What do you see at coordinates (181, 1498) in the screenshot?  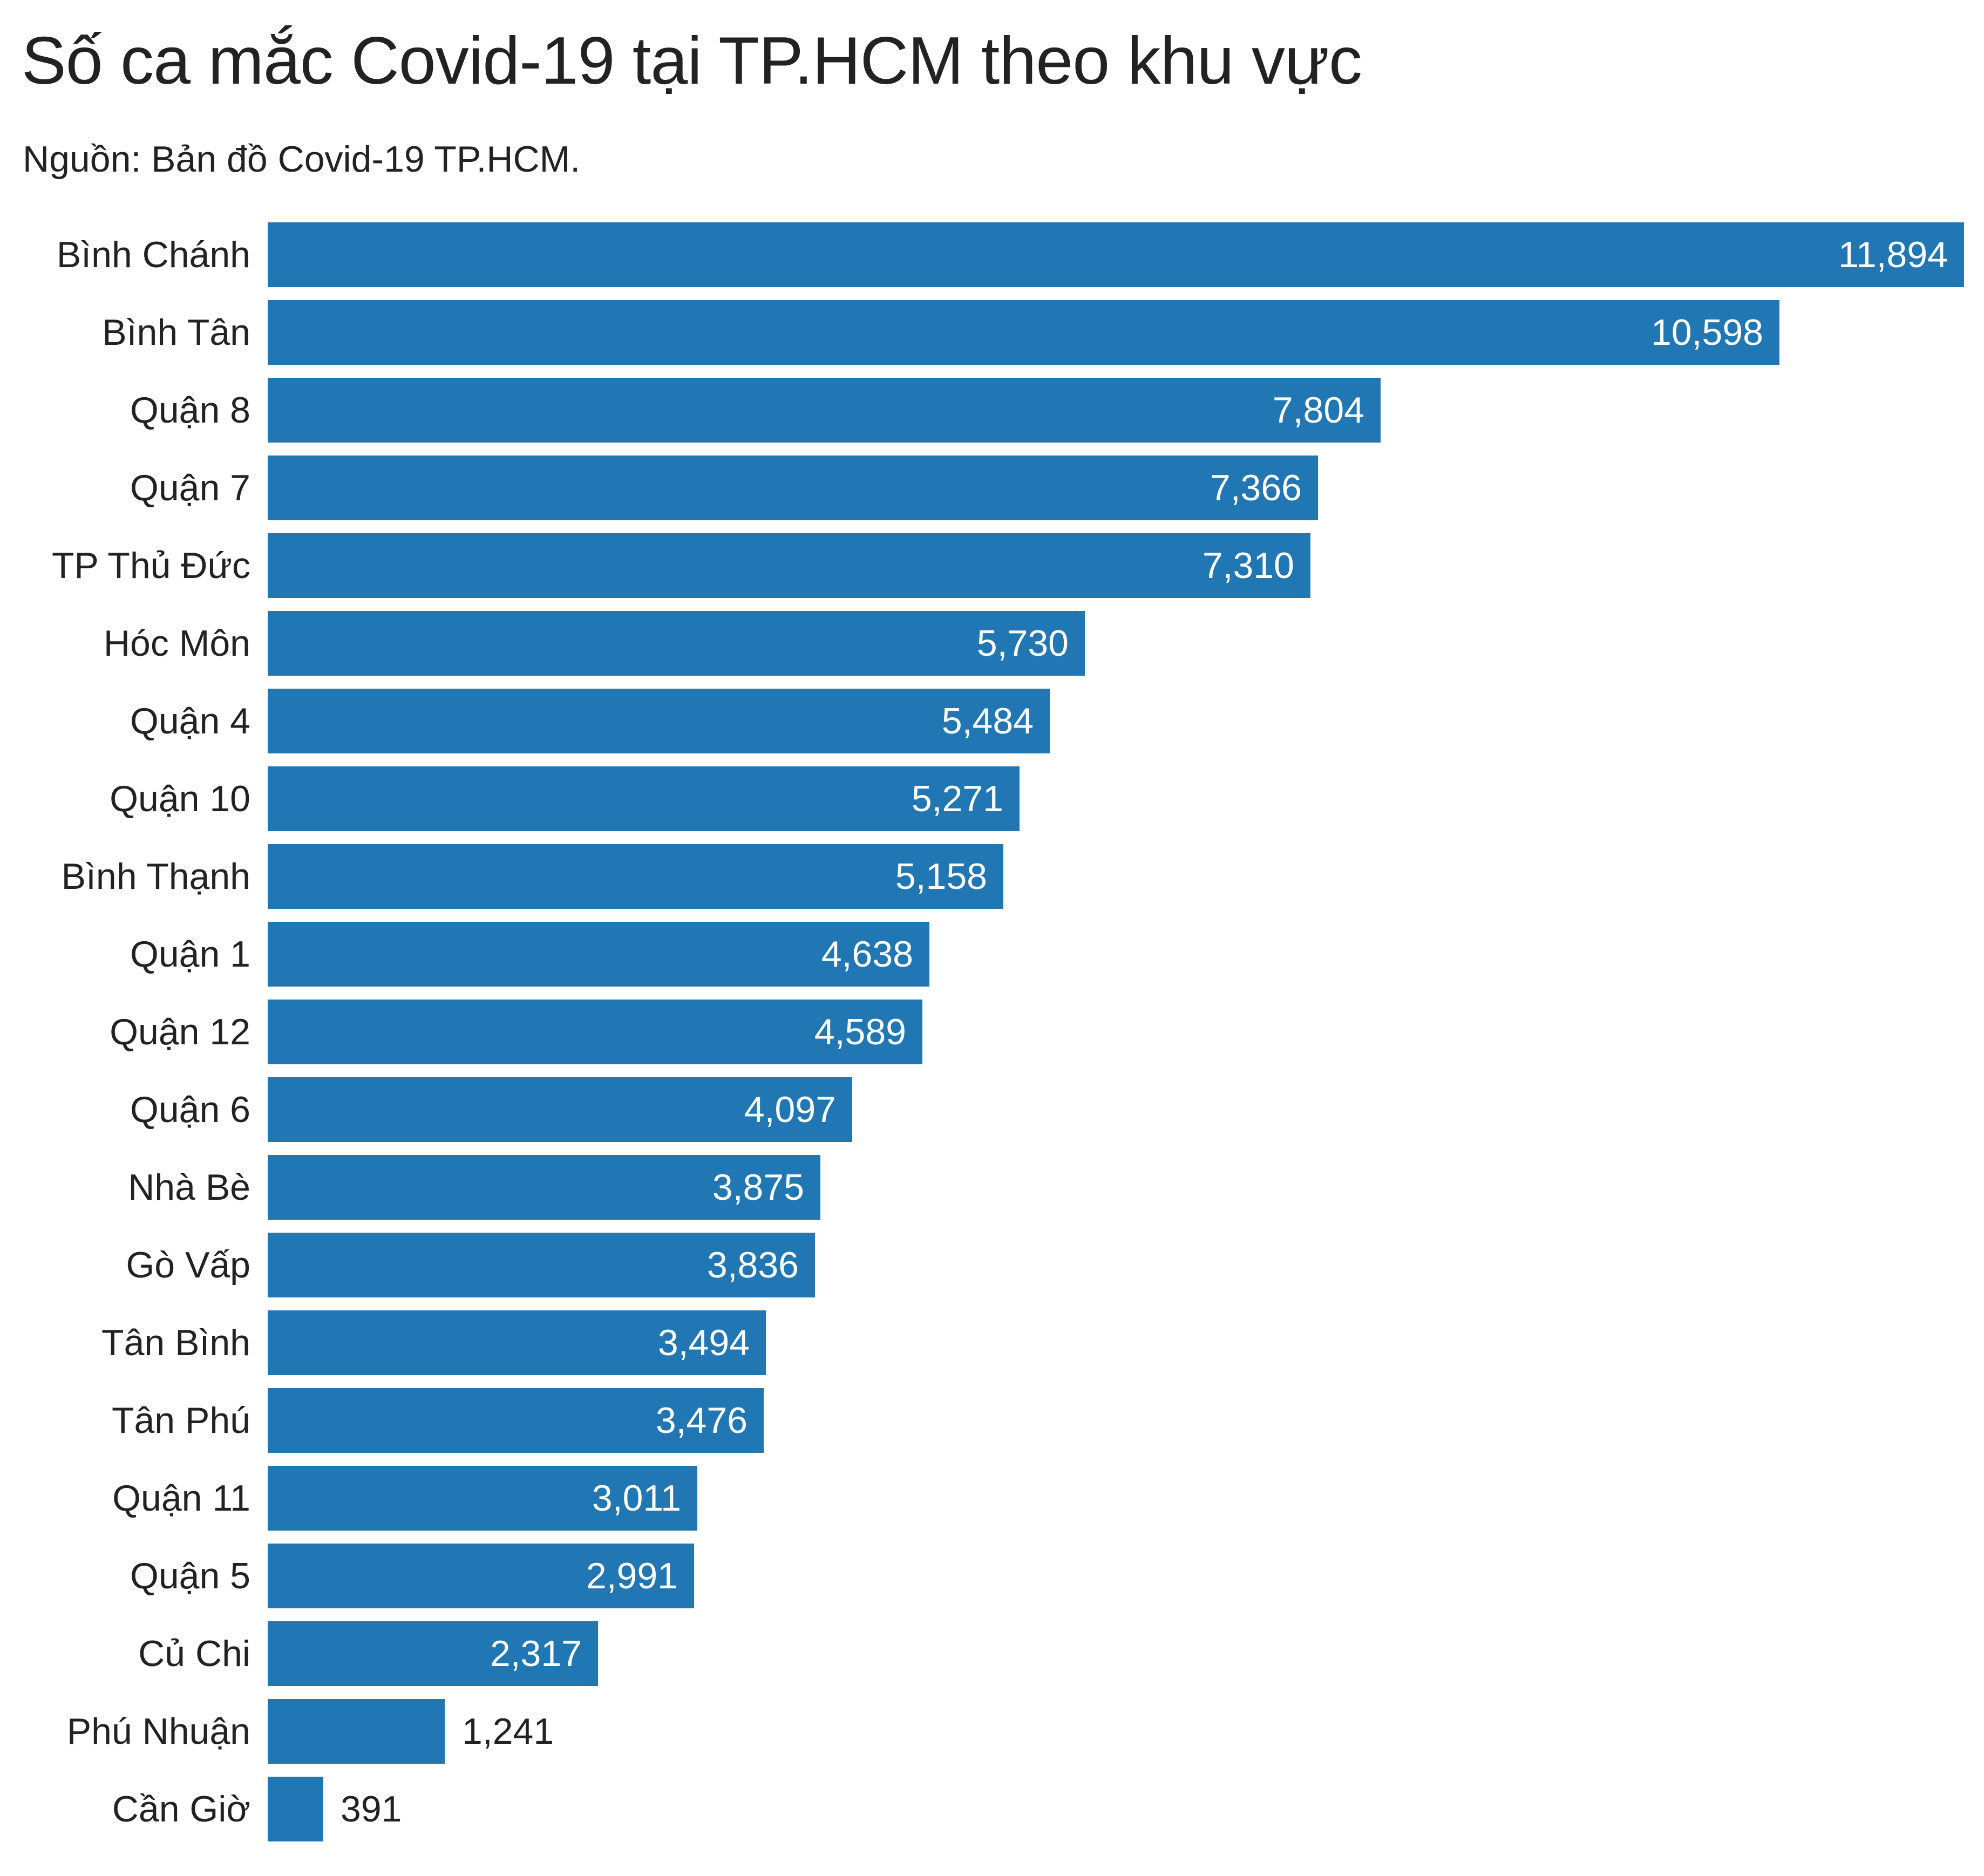 I see `category-label: Quận 11` at bounding box center [181, 1498].